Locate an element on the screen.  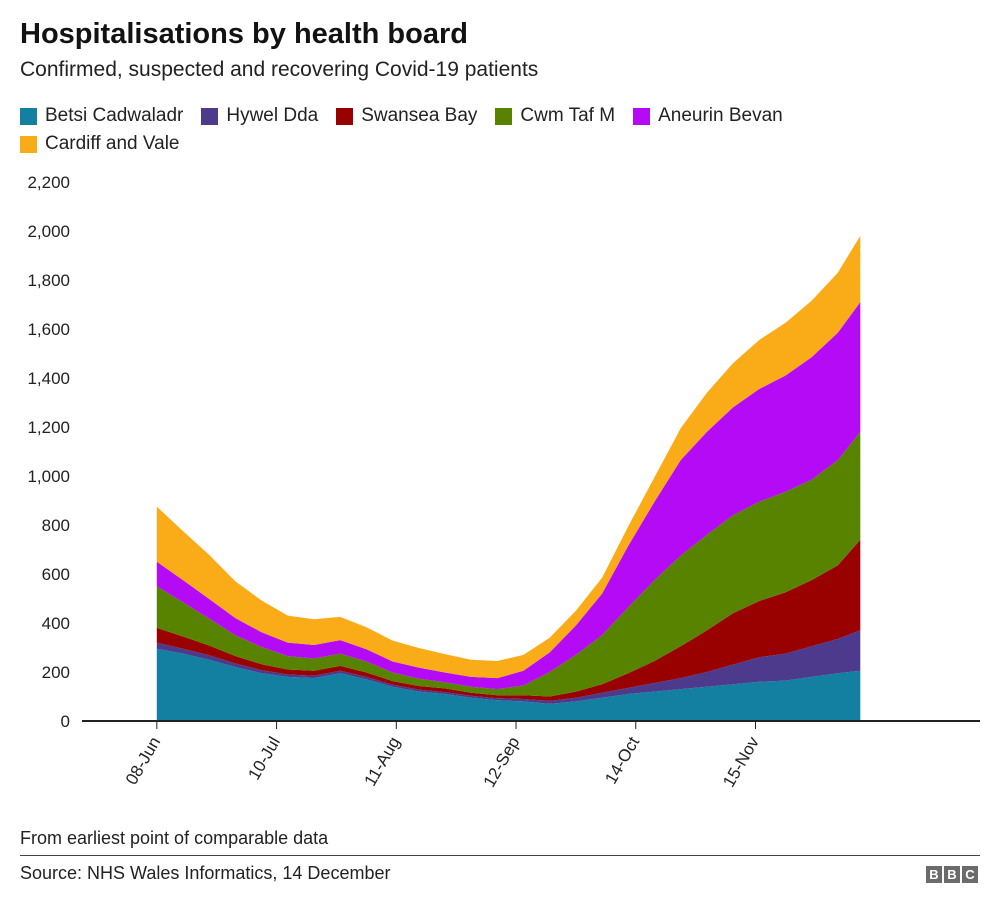
y-tick-label: 2,000 is located at coordinates (48, 231).